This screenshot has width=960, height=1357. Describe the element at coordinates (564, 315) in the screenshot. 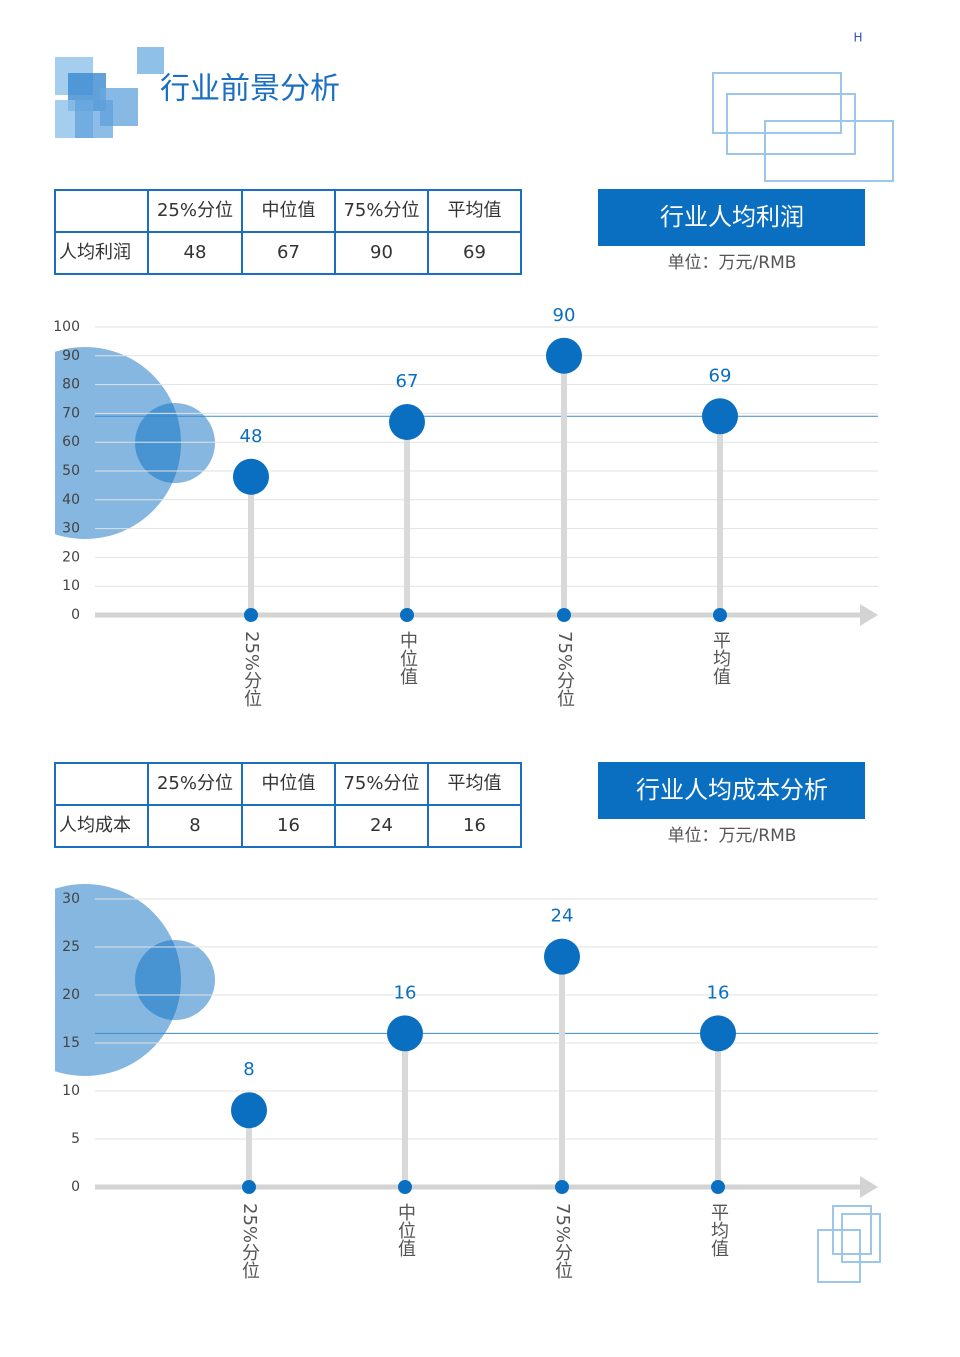

I see `value-label: 90` at that location.